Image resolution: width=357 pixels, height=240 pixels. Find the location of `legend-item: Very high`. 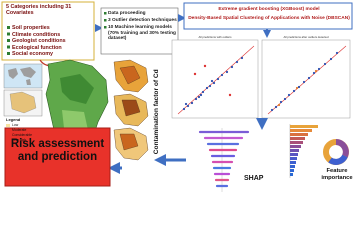

legend-item: Very high is located at coordinates (19, 139).